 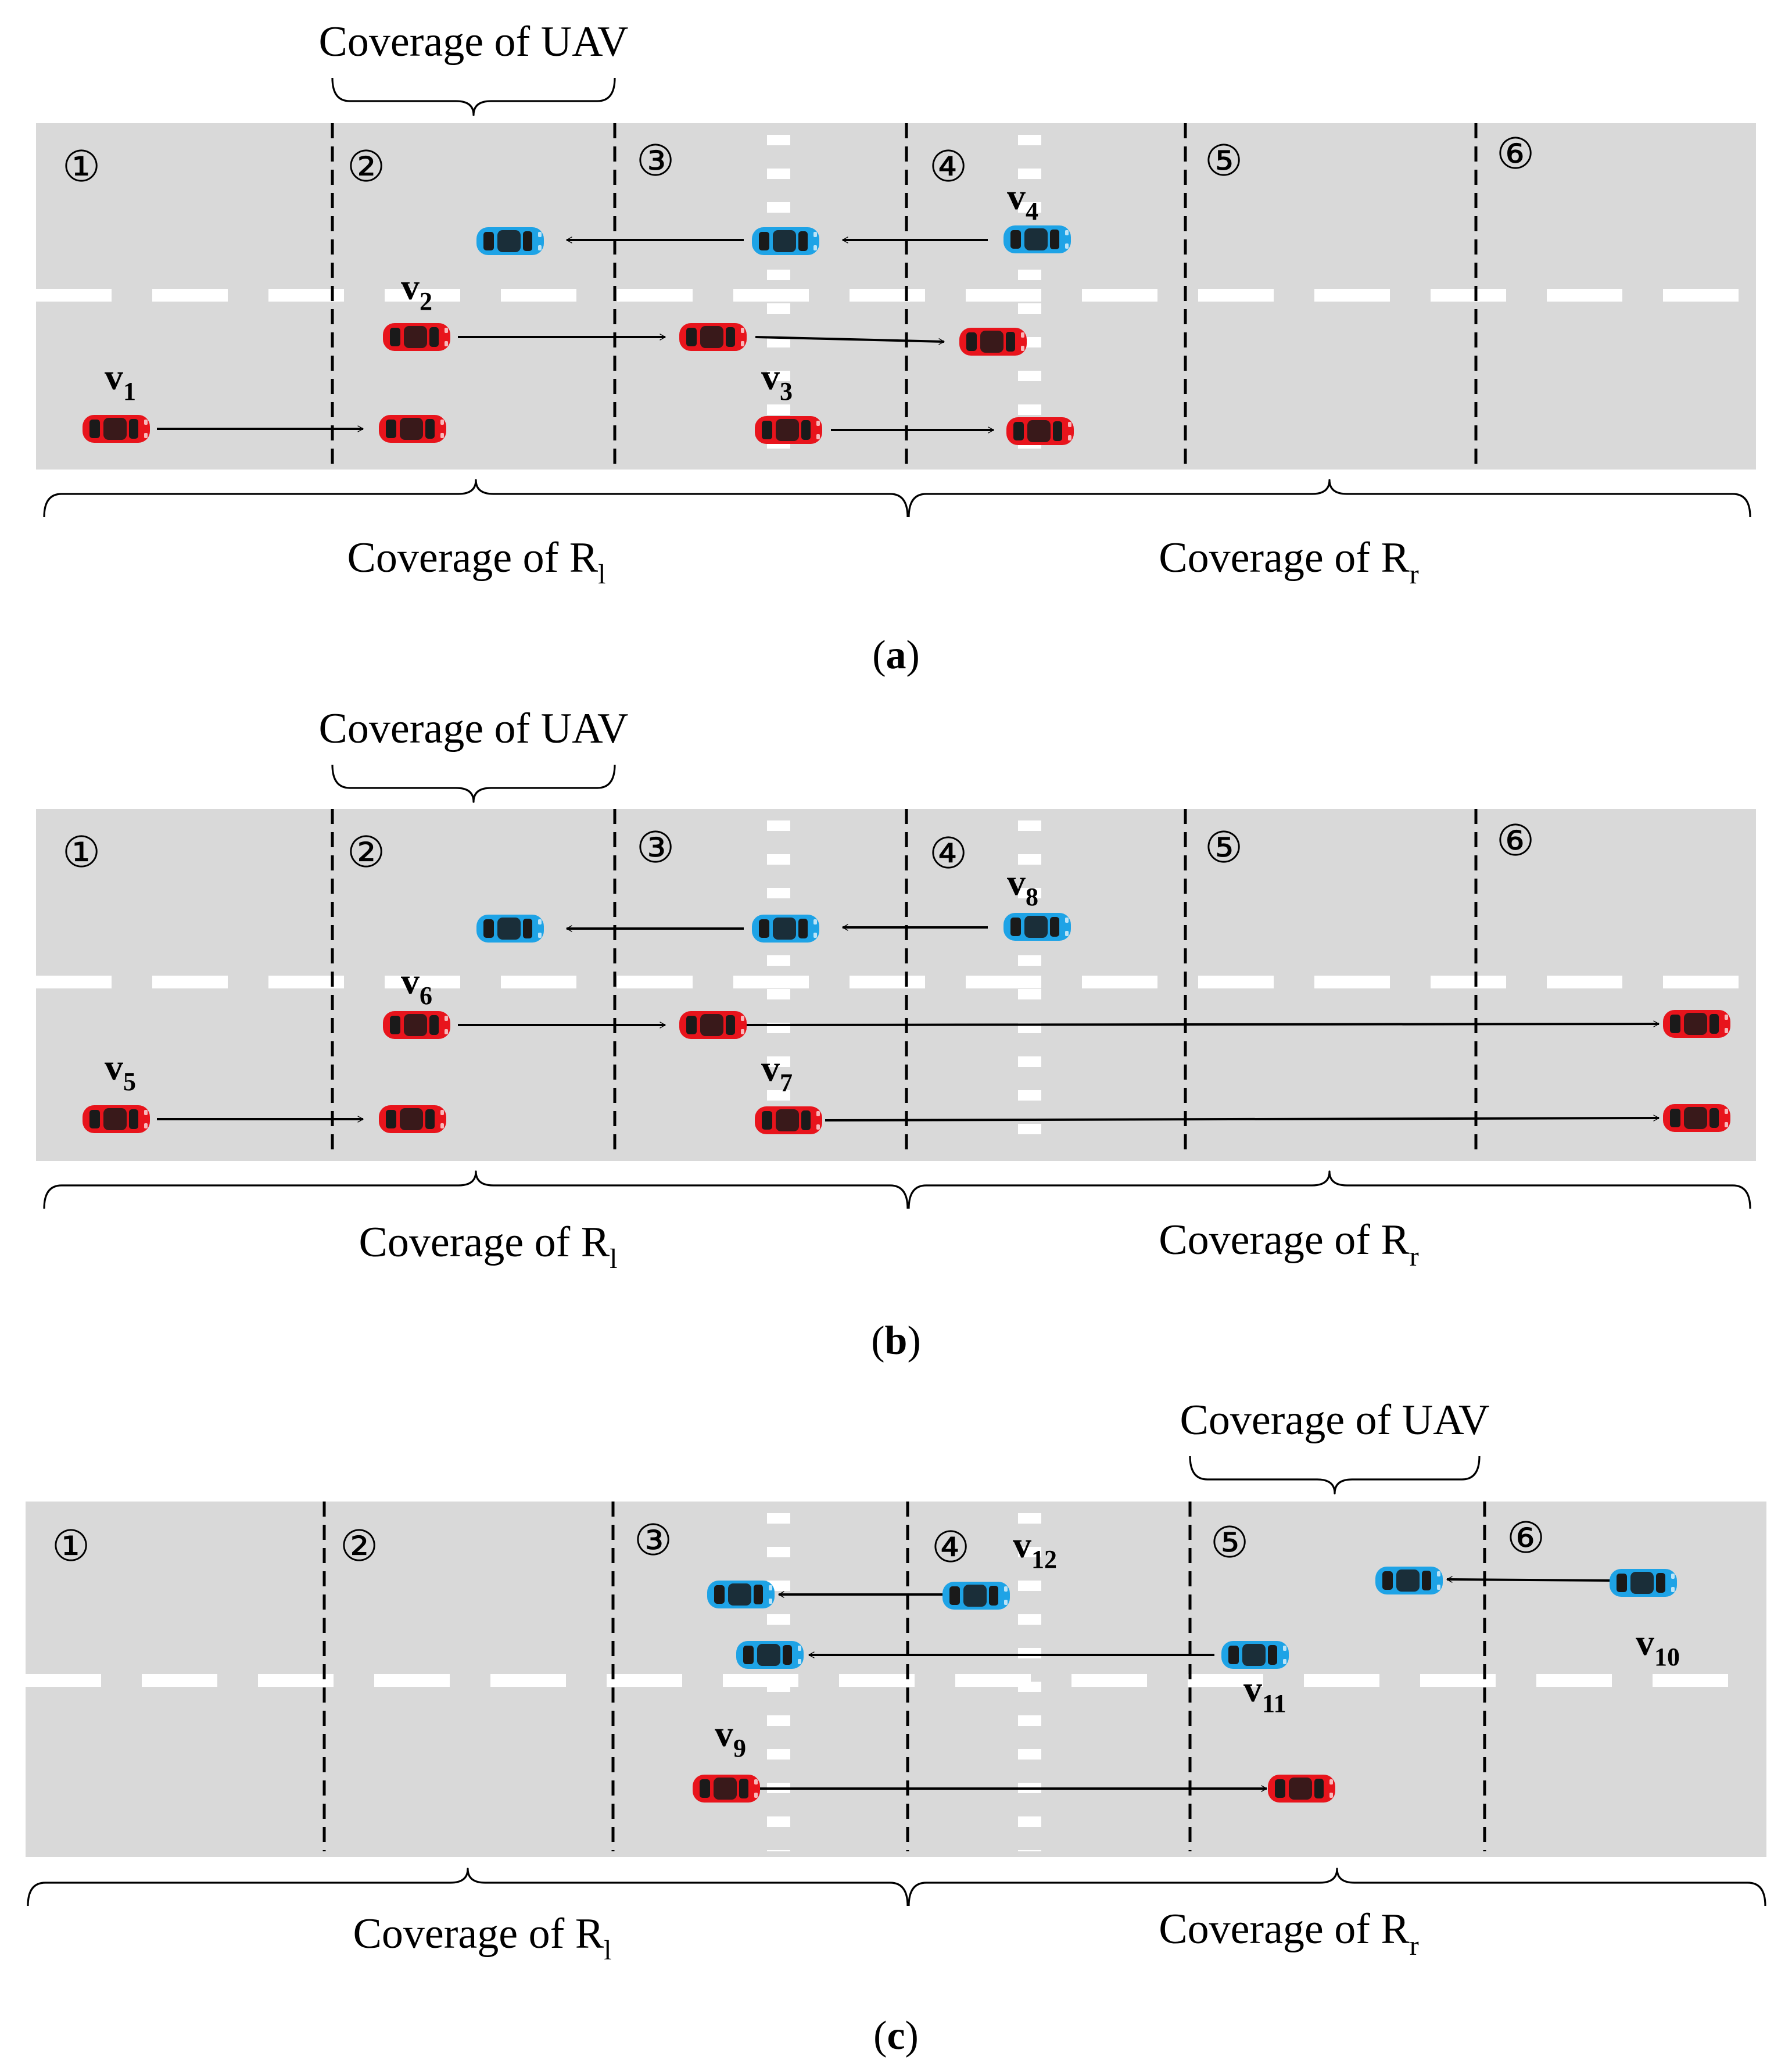 What do you see at coordinates (896, 2035) in the screenshot?
I see `panel-caption: (c)` at bounding box center [896, 2035].